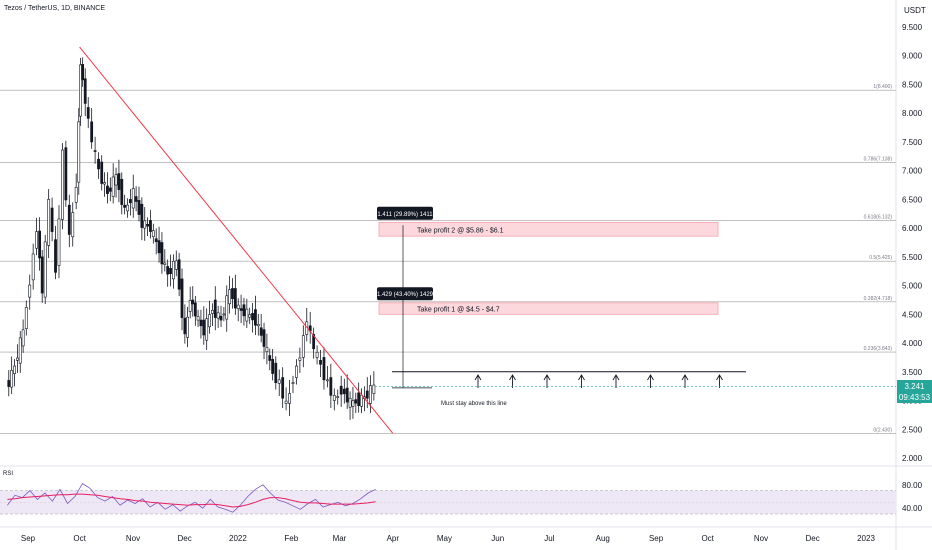  Describe the element at coordinates (458, 310) in the screenshot. I see `take-profit-label-2: Take profit 1 @ $4.5 - $4.7` at that location.